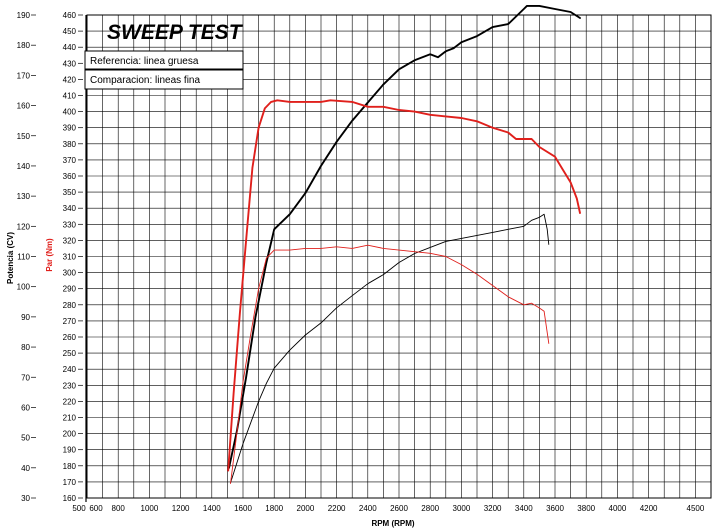  What do you see at coordinates (306, 508) in the screenshot?
I see `x-tick-label: 2000` at bounding box center [306, 508].